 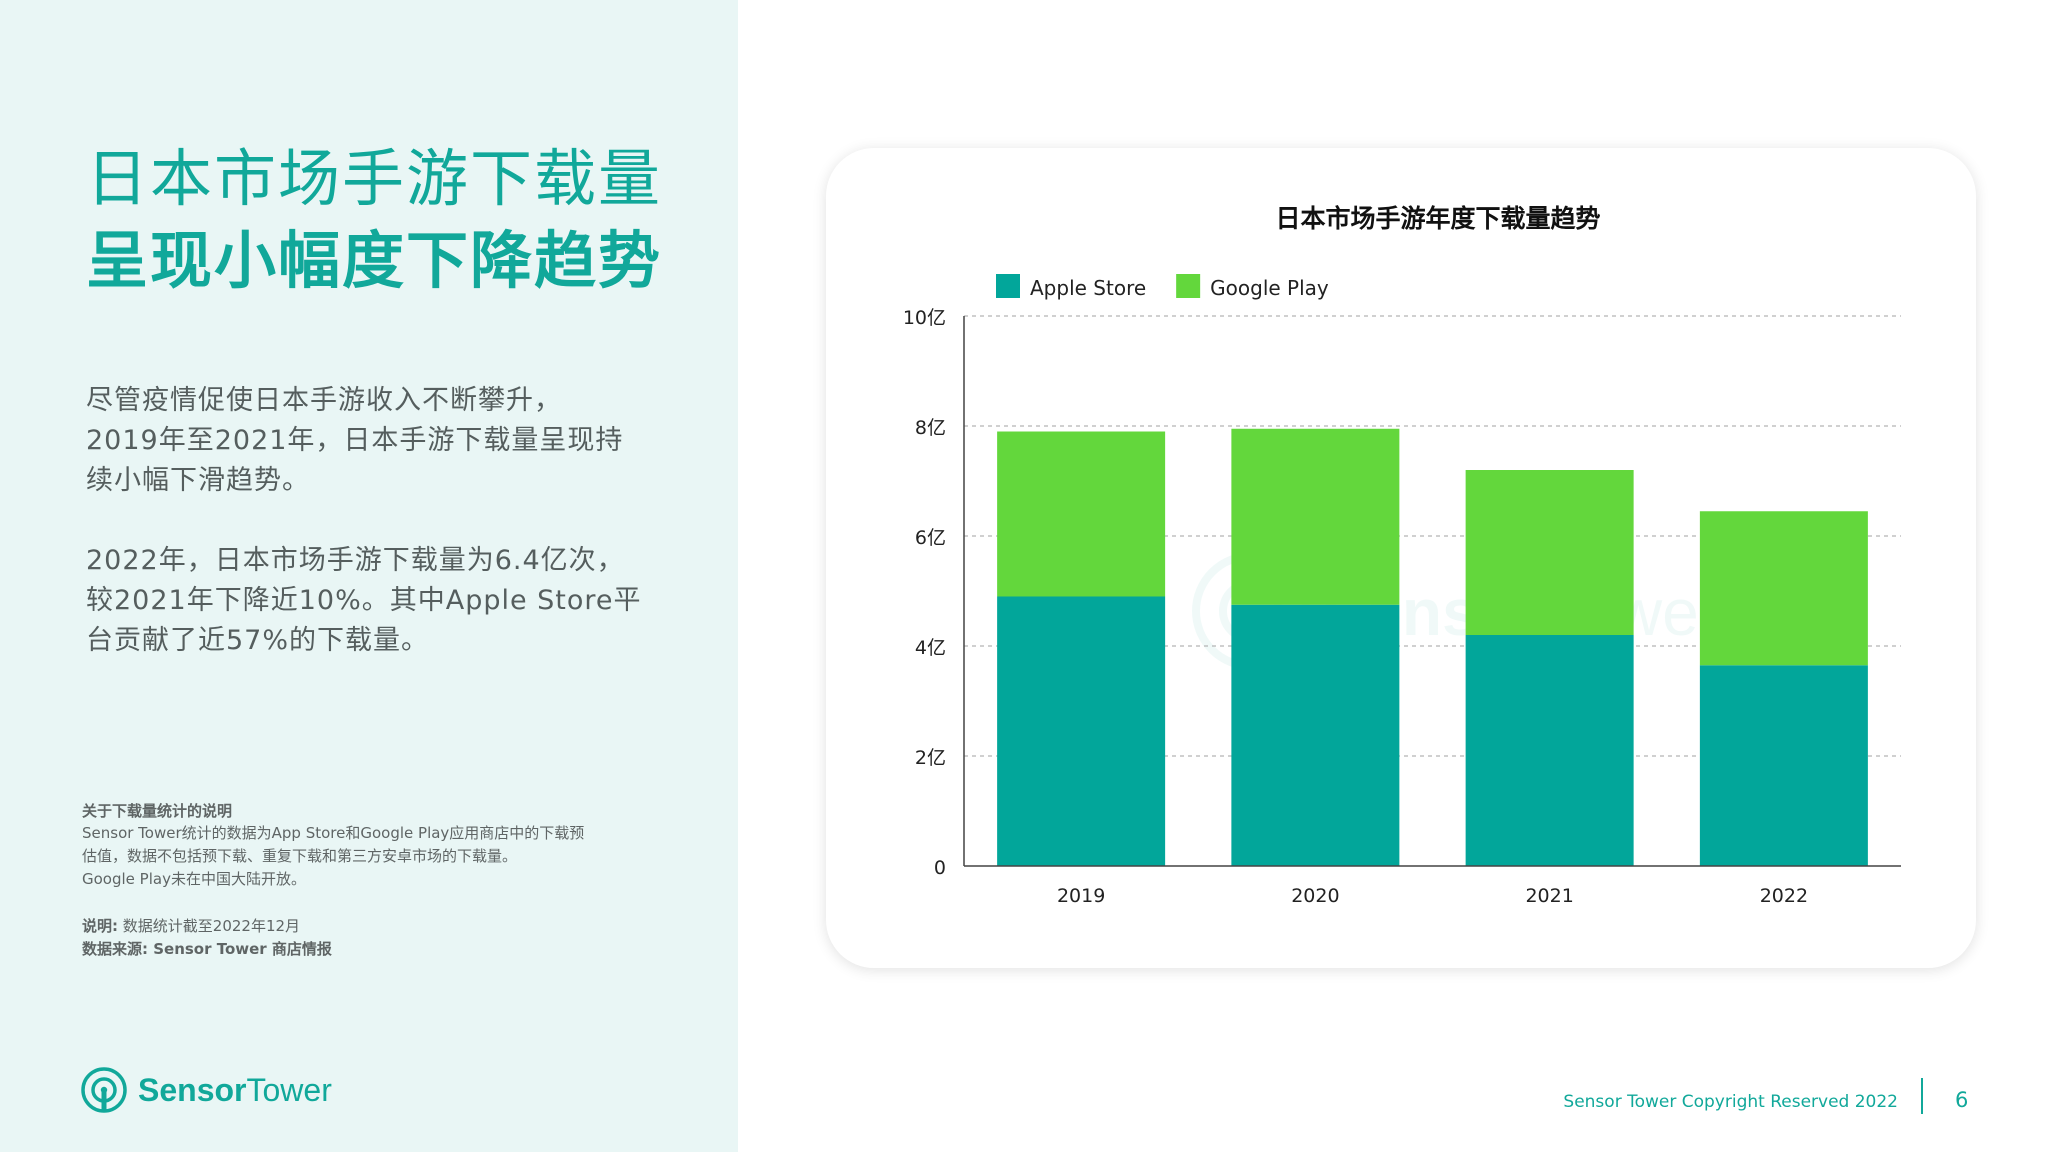 I want to click on explain-row: 说明: 数据统计截至2022年12月, so click(x=362, y=926).